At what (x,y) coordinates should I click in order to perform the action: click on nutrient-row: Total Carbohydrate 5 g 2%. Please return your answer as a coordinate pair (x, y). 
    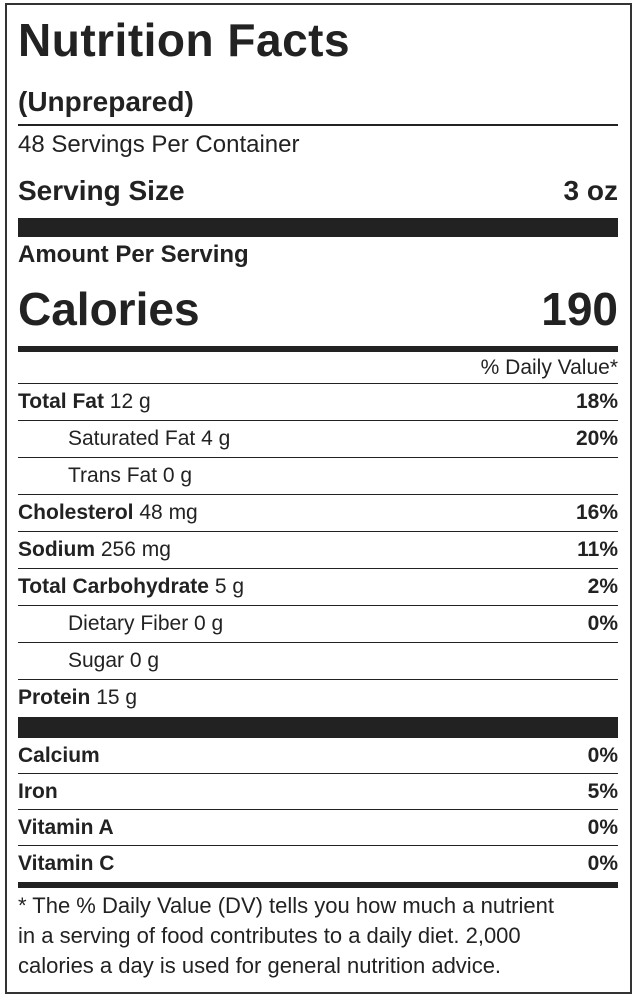
    Looking at the image, I should click on (318, 587).